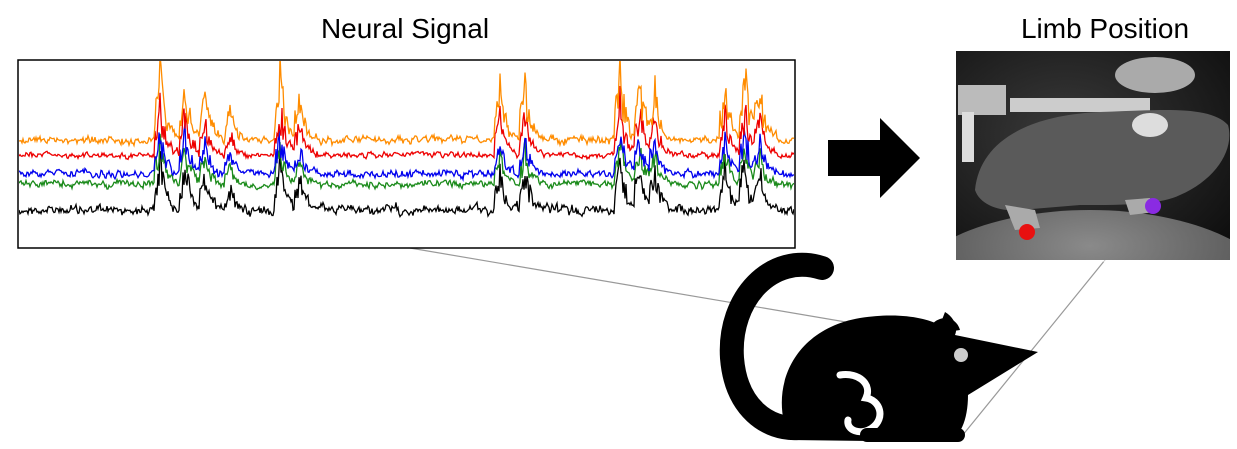 This screenshot has height=449, width=1237. Describe the element at coordinates (878, 347) in the screenshot. I see `mouse-icon` at that location.